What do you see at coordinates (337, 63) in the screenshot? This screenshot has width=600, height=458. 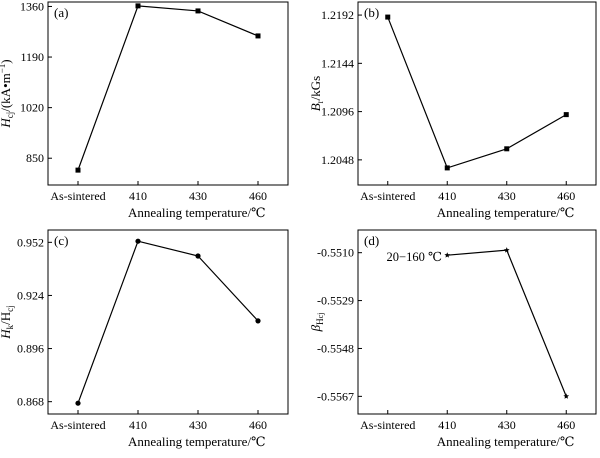 I see `y-tick-label: 1.2144` at bounding box center [337, 63].